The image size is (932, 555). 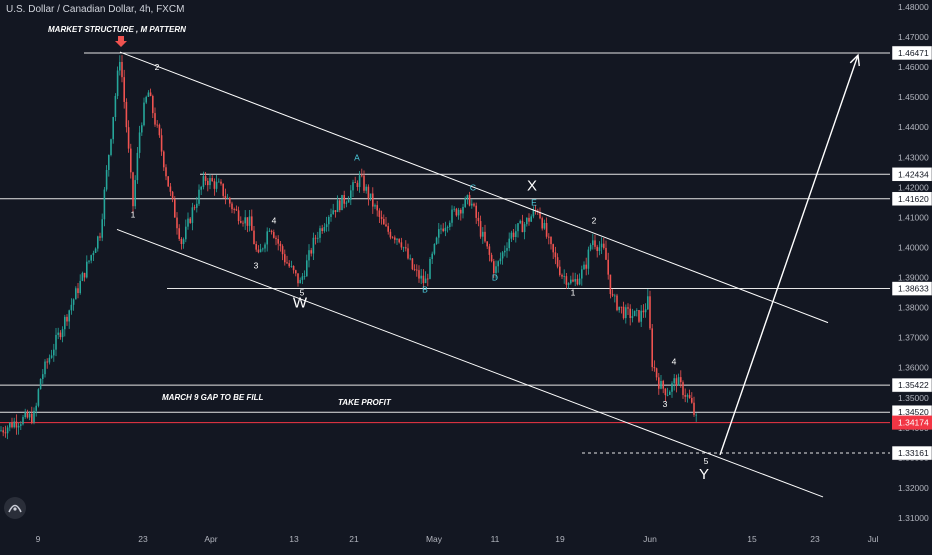 I want to click on price-tick-label: 1.31000, so click(x=913, y=518).